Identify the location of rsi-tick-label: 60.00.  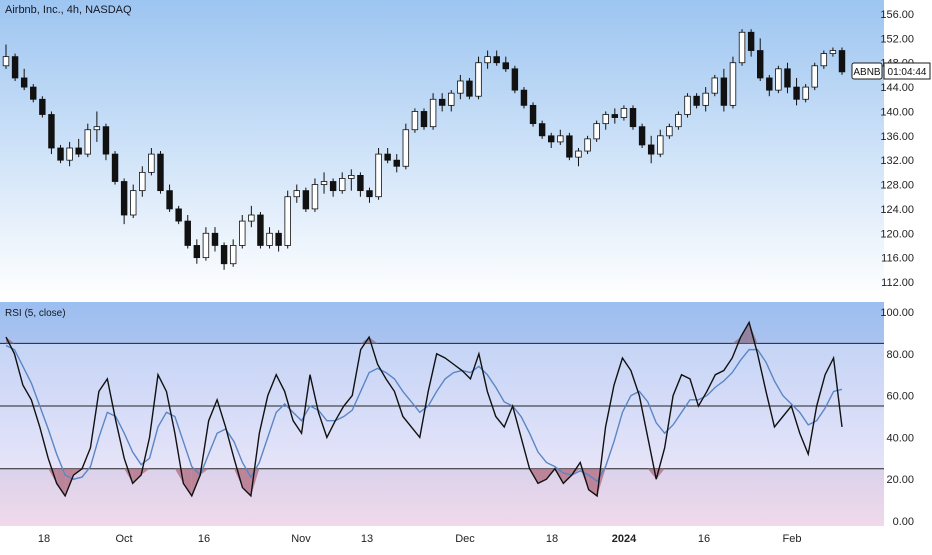
(900, 397).